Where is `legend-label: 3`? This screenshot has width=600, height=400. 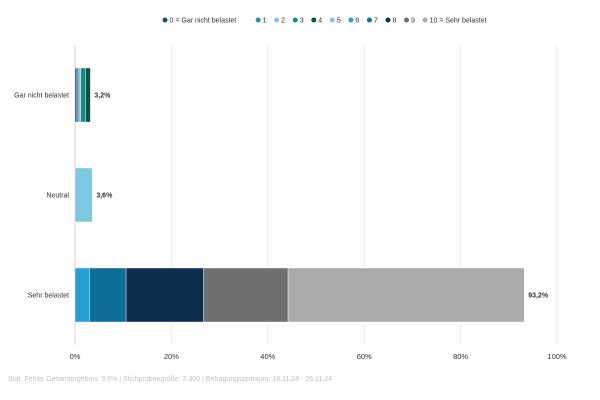 legend-label: 3 is located at coordinates (302, 21).